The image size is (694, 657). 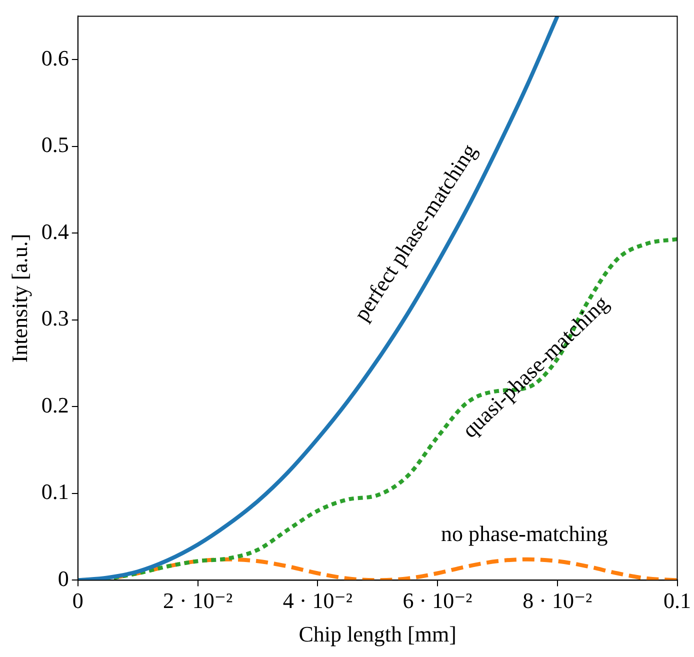 I want to click on series-label: no phase-matching, so click(x=524, y=533).